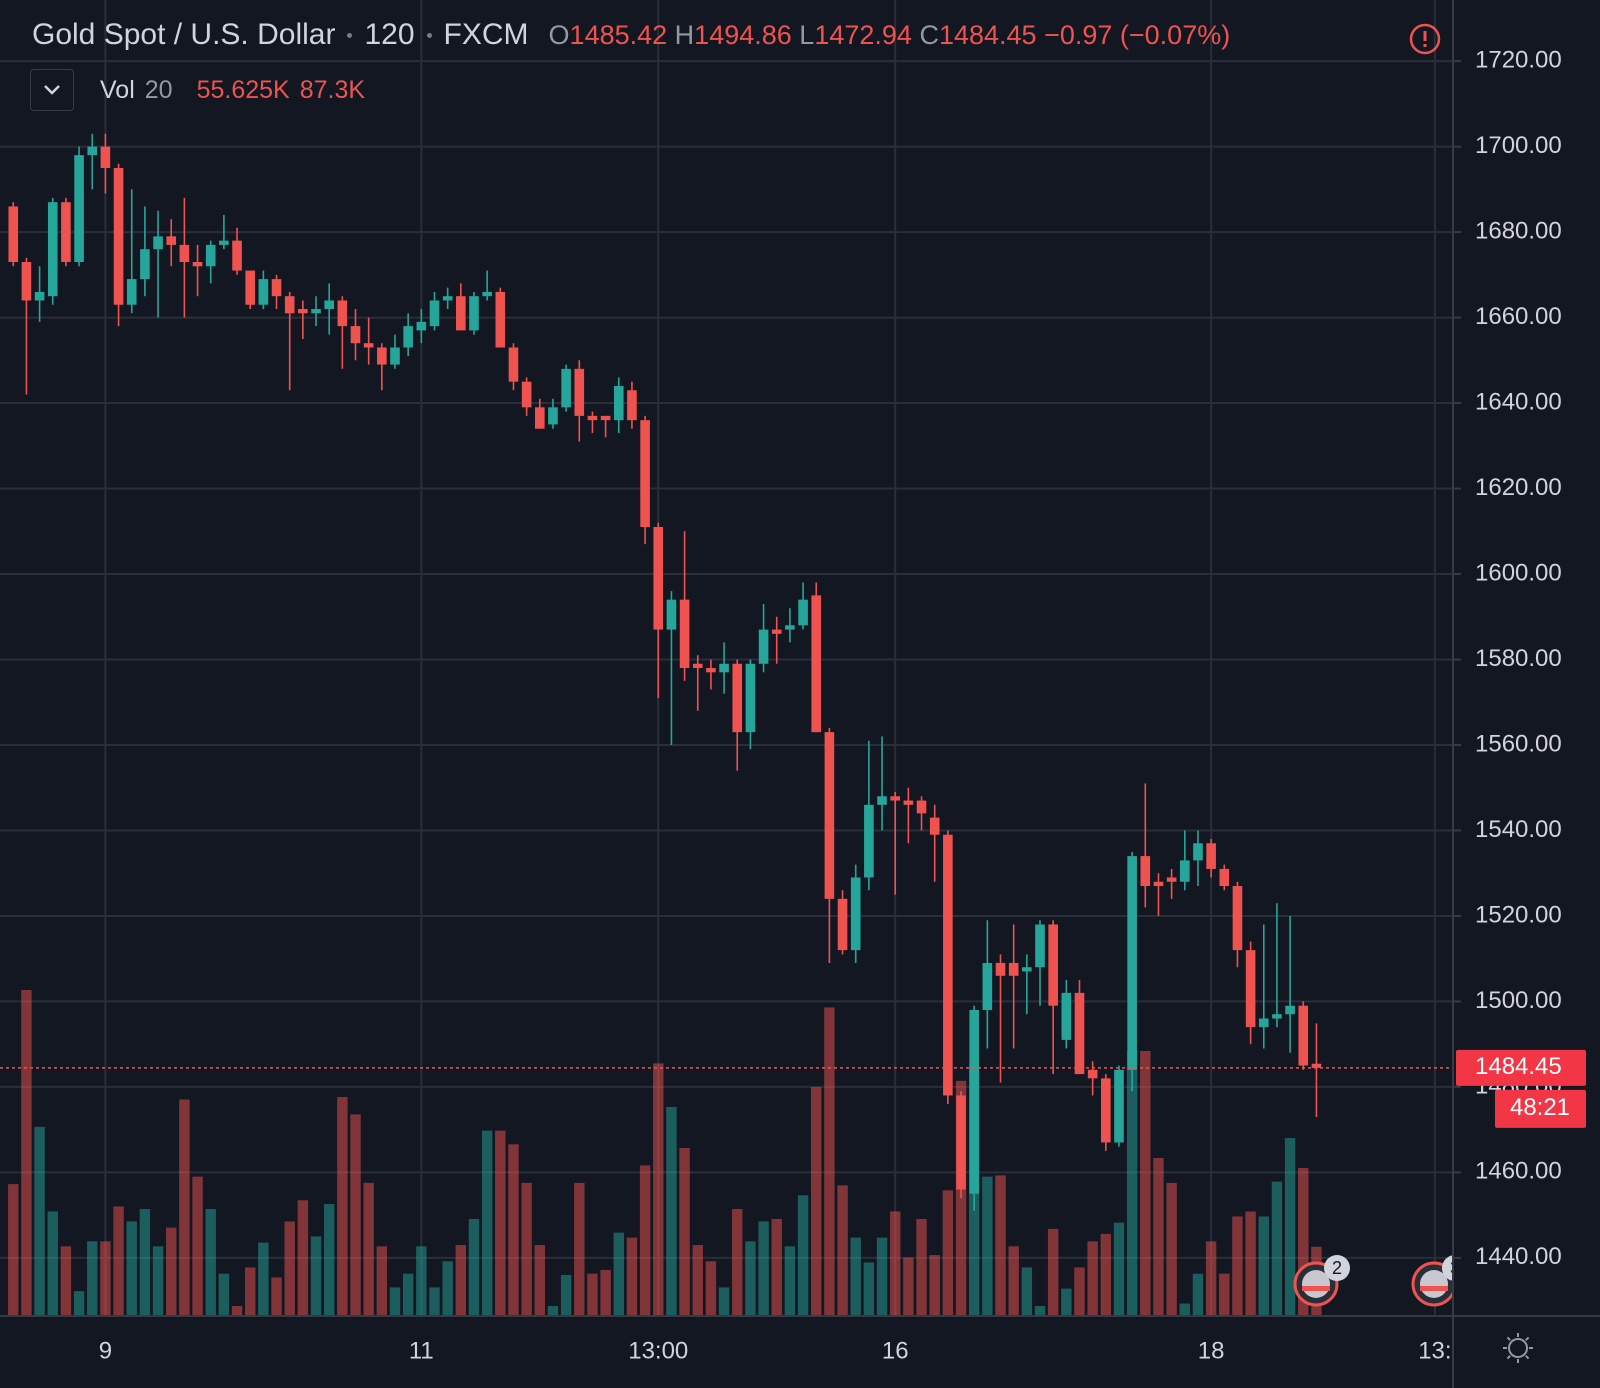  Describe the element at coordinates (486, 34) in the screenshot. I see `exchange: FXCM` at that location.